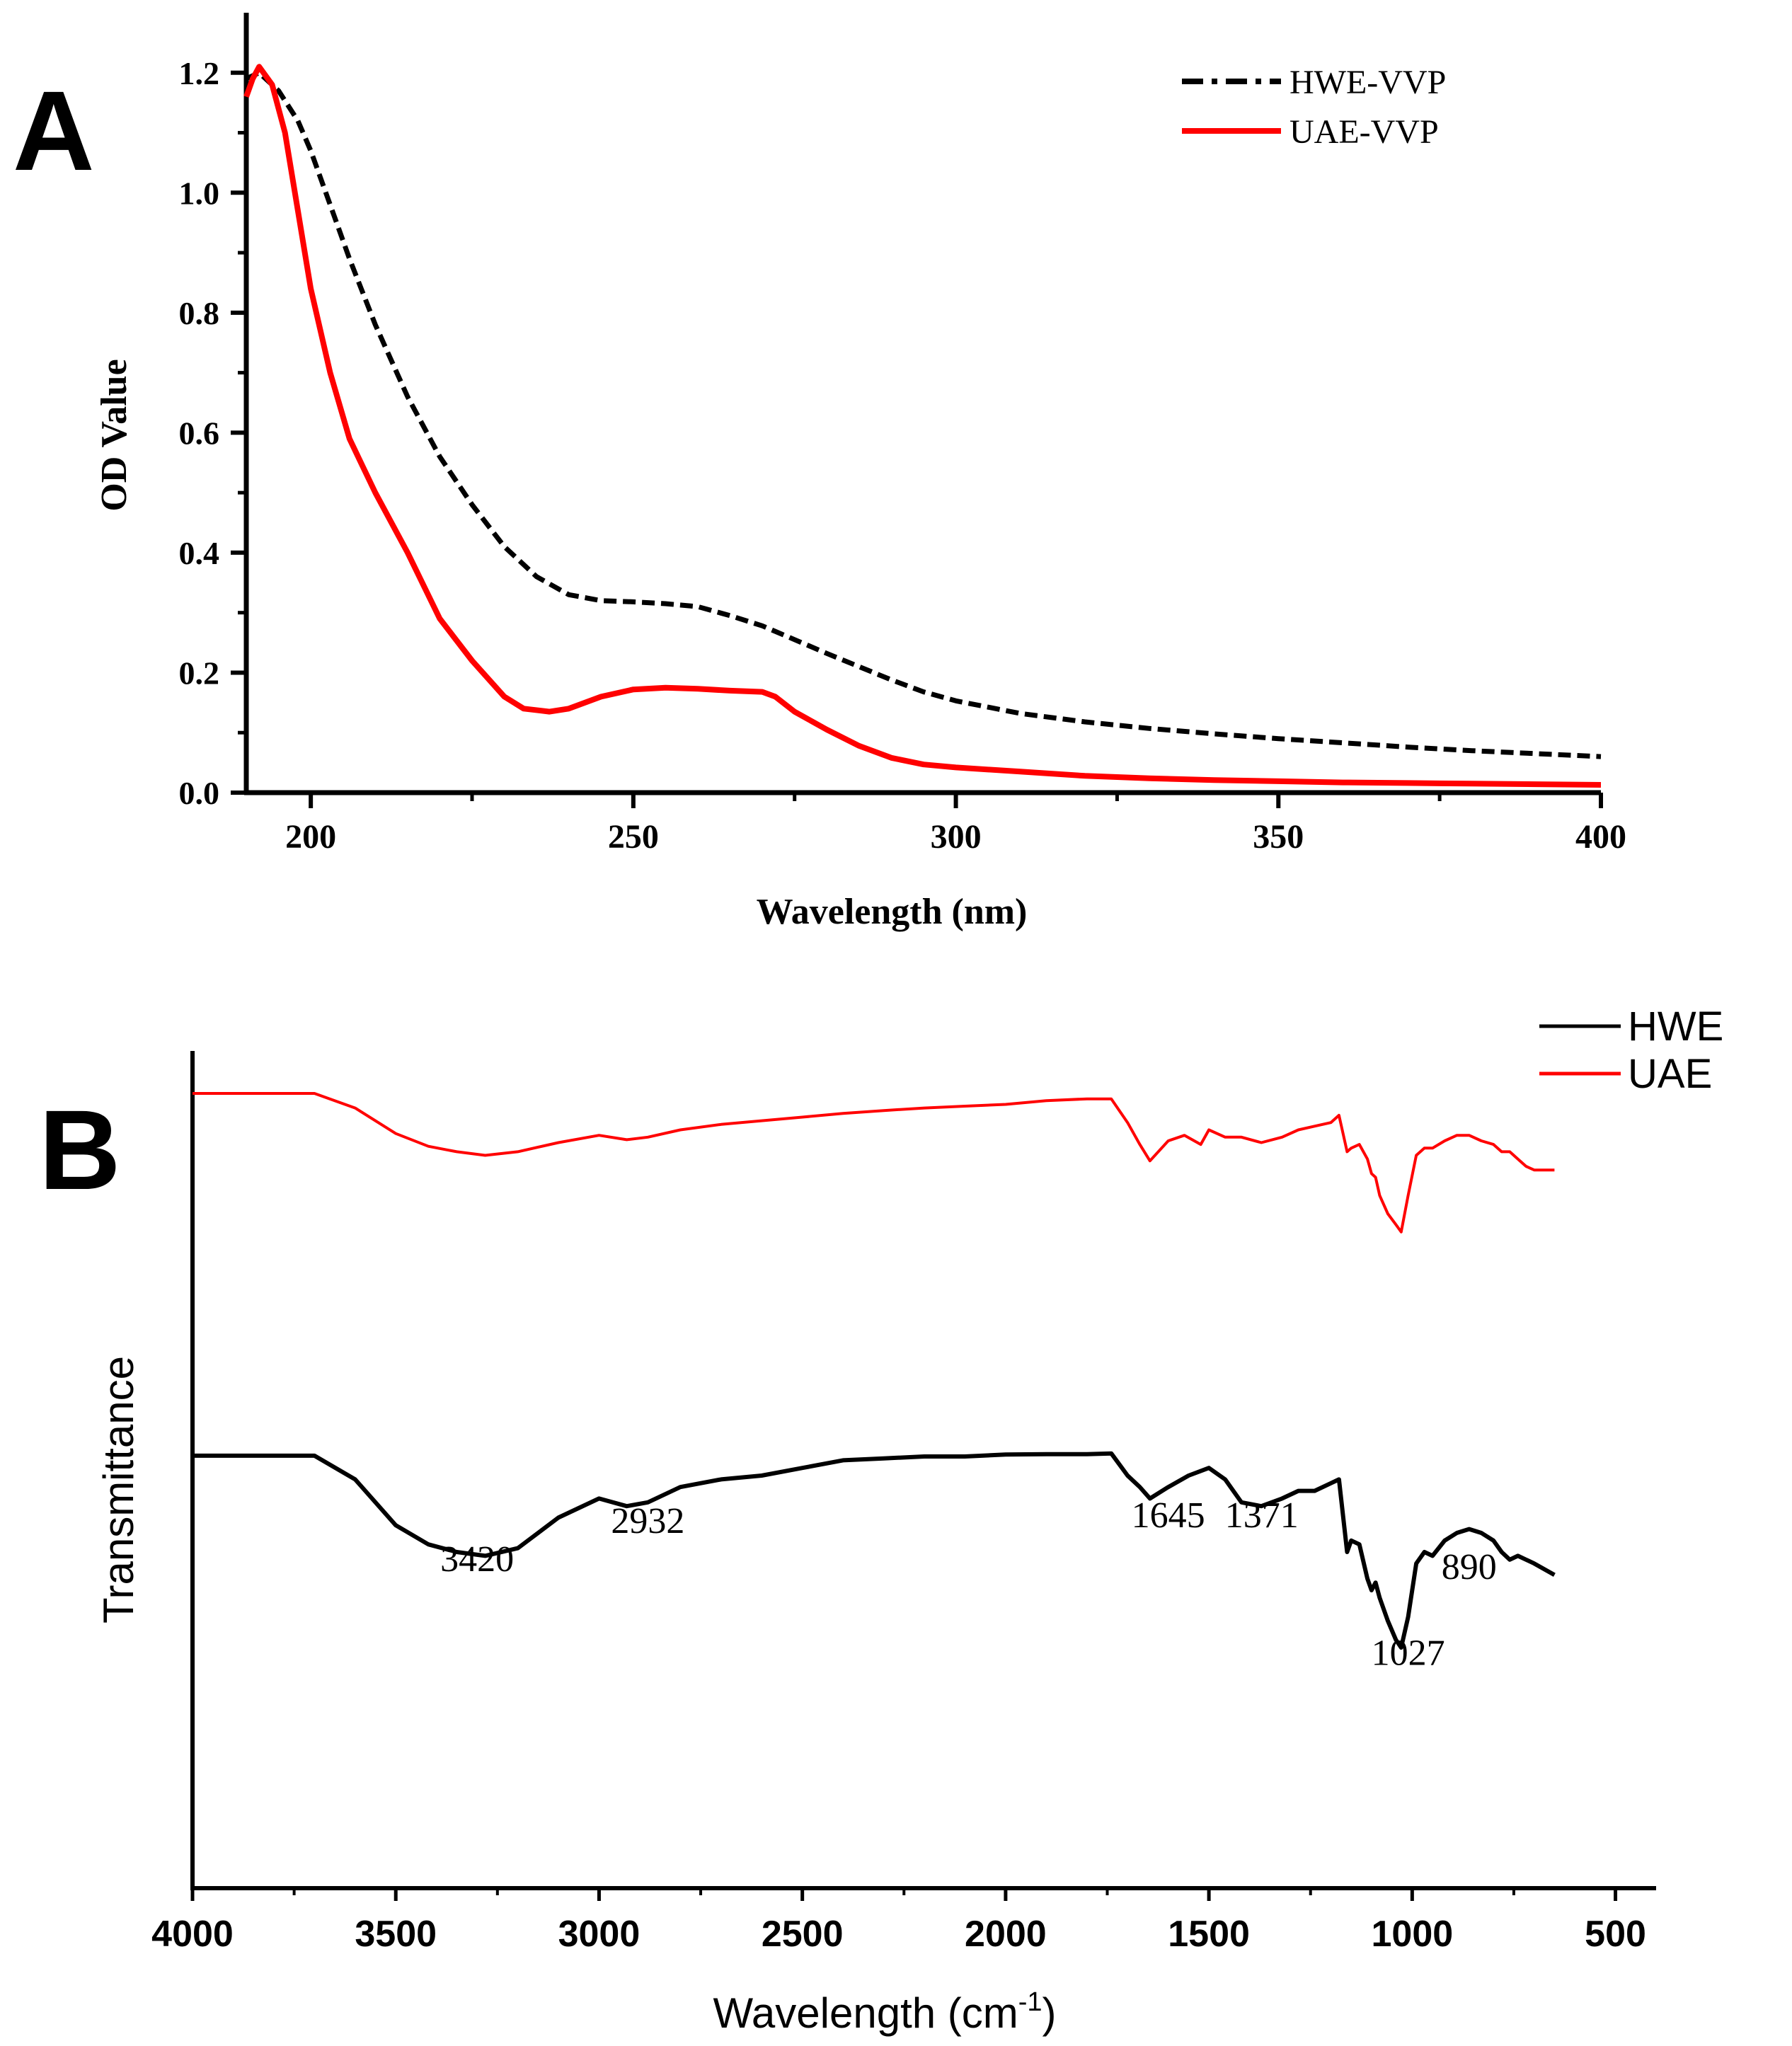 This screenshot has width=1792, height=2046. Describe the element at coordinates (1616, 1935) in the screenshot. I see `panel-b-x-tick-label: 500` at that location.